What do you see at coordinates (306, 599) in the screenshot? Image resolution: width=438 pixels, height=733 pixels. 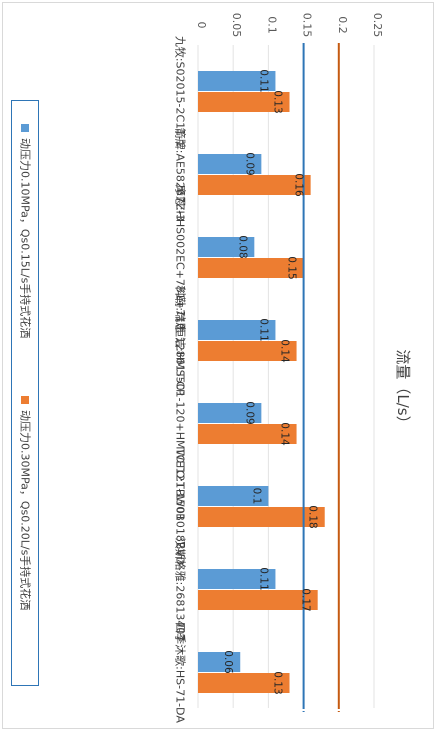 I see `data-label: 0.17` at bounding box center [306, 599].